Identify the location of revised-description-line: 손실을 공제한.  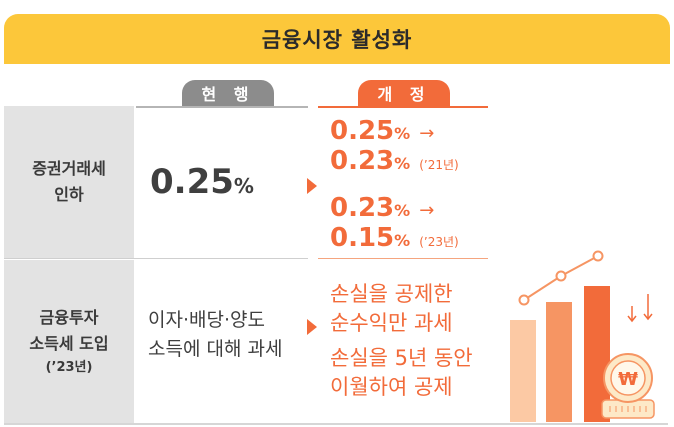
(391, 294).